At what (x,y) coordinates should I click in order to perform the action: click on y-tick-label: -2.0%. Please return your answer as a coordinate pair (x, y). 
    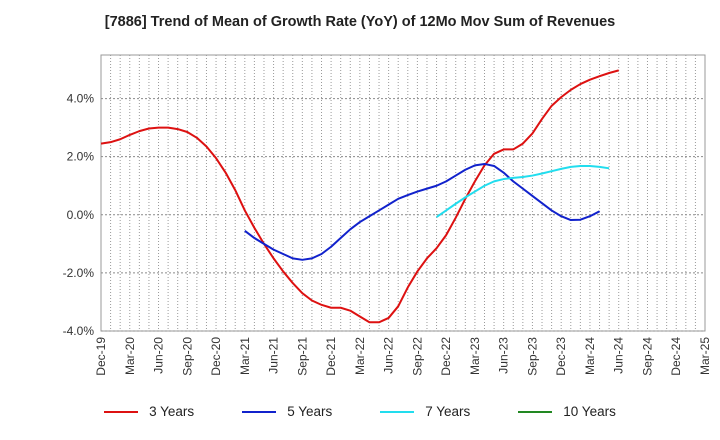
    Looking at the image, I should click on (79, 273).